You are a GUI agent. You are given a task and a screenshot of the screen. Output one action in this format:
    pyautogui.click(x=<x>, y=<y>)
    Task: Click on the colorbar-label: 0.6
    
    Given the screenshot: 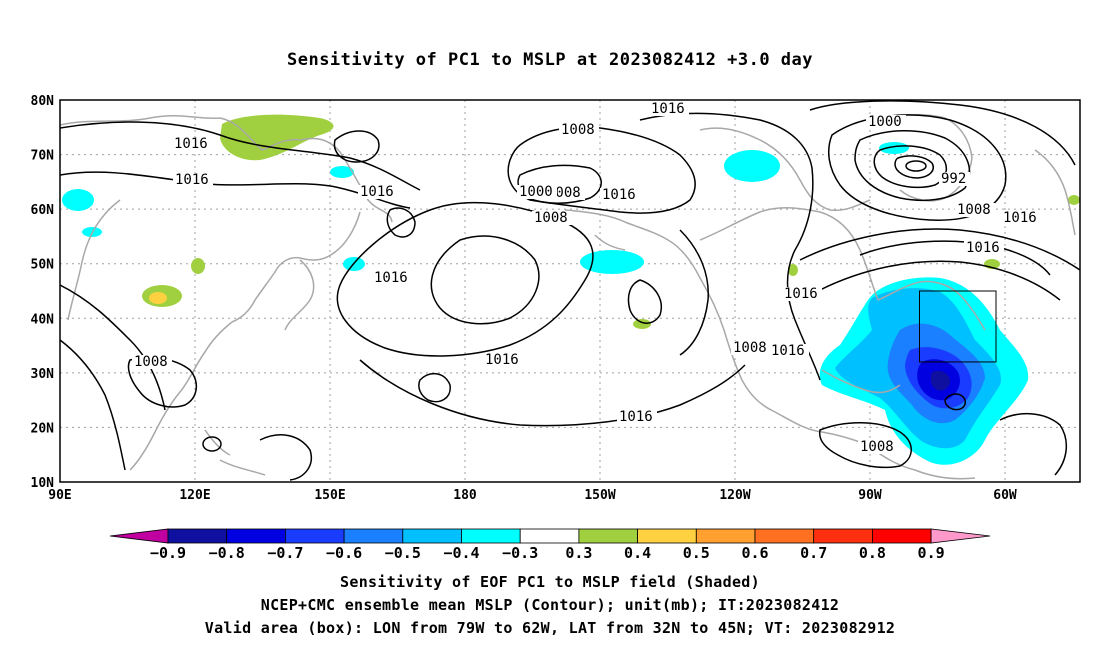 What is the action you would take?
    pyautogui.click(x=754, y=553)
    